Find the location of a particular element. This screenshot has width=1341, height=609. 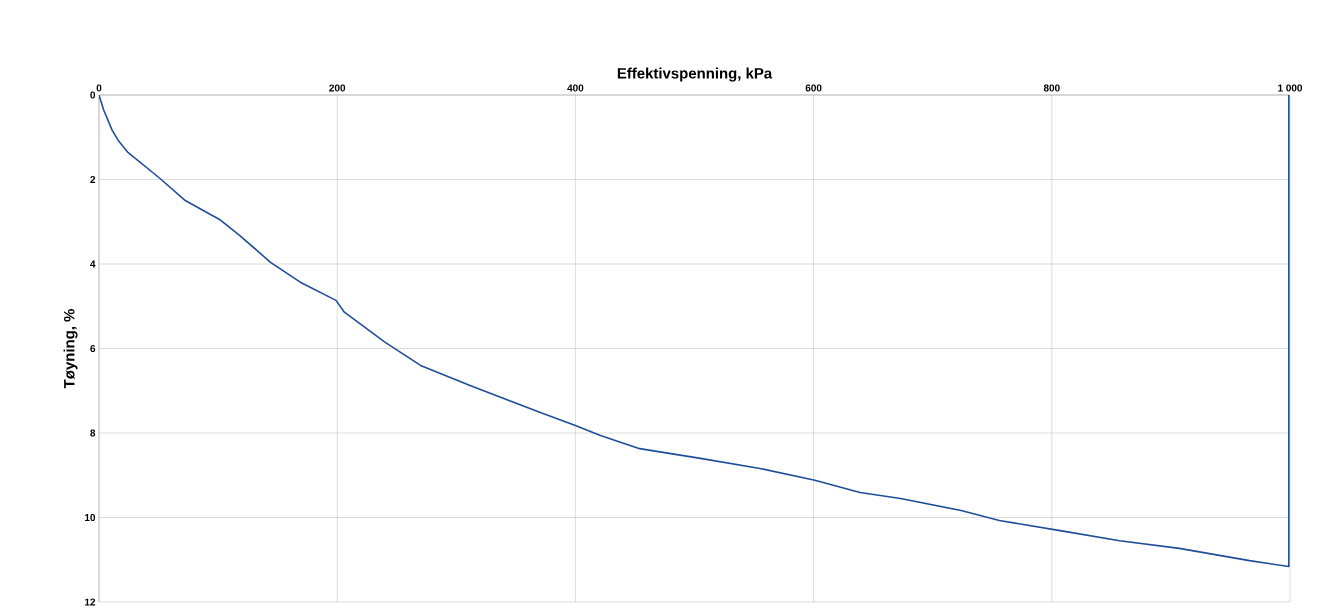

y-tick-label: 0 is located at coordinates (93, 95).